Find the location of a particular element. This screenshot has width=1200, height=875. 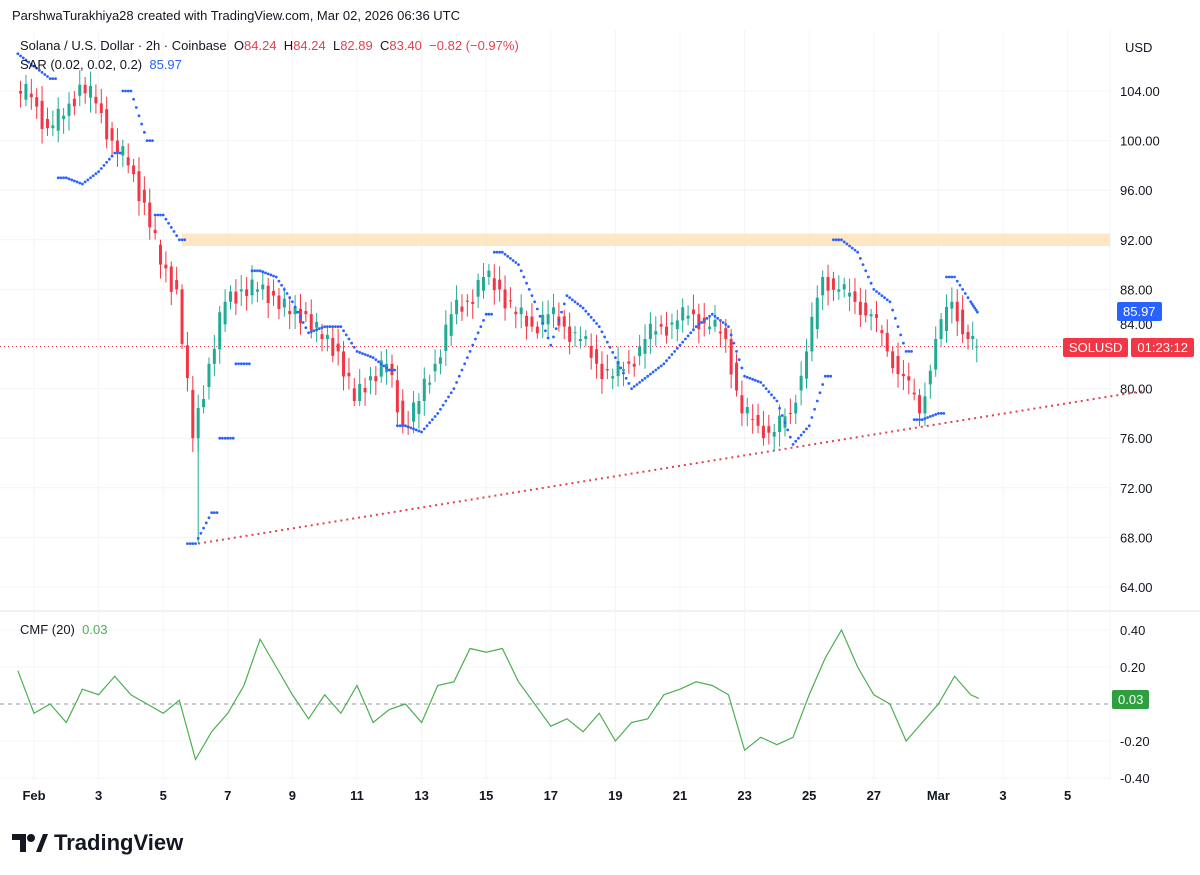

brand-name: TradingView is located at coordinates (119, 842).